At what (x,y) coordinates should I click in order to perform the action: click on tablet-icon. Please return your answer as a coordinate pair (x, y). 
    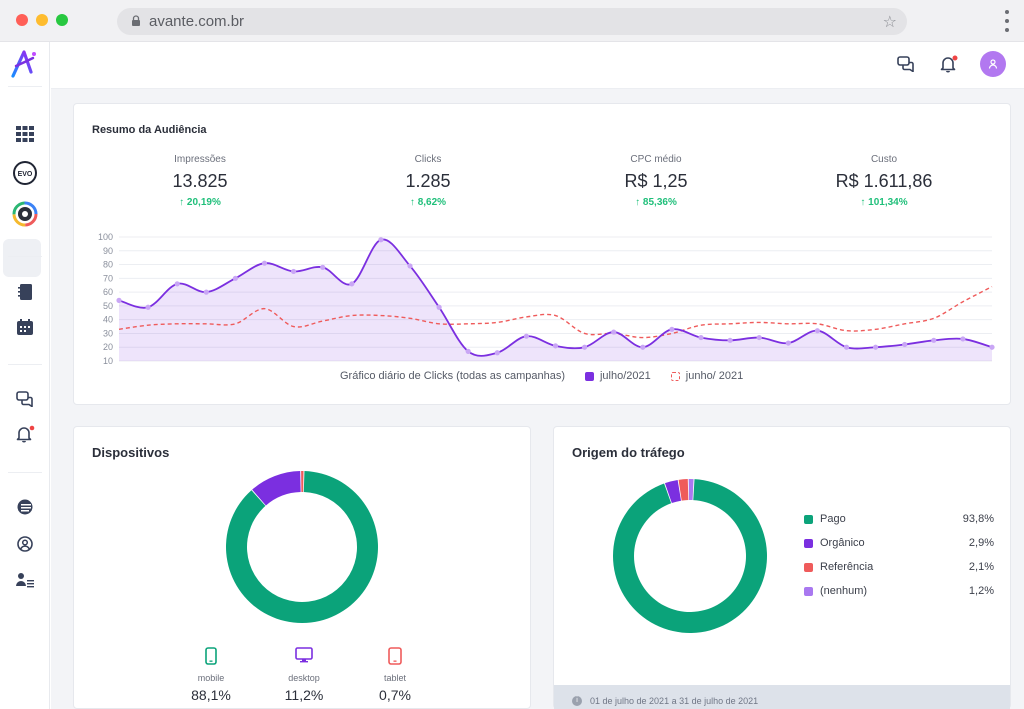
    Looking at the image, I should click on (395, 656).